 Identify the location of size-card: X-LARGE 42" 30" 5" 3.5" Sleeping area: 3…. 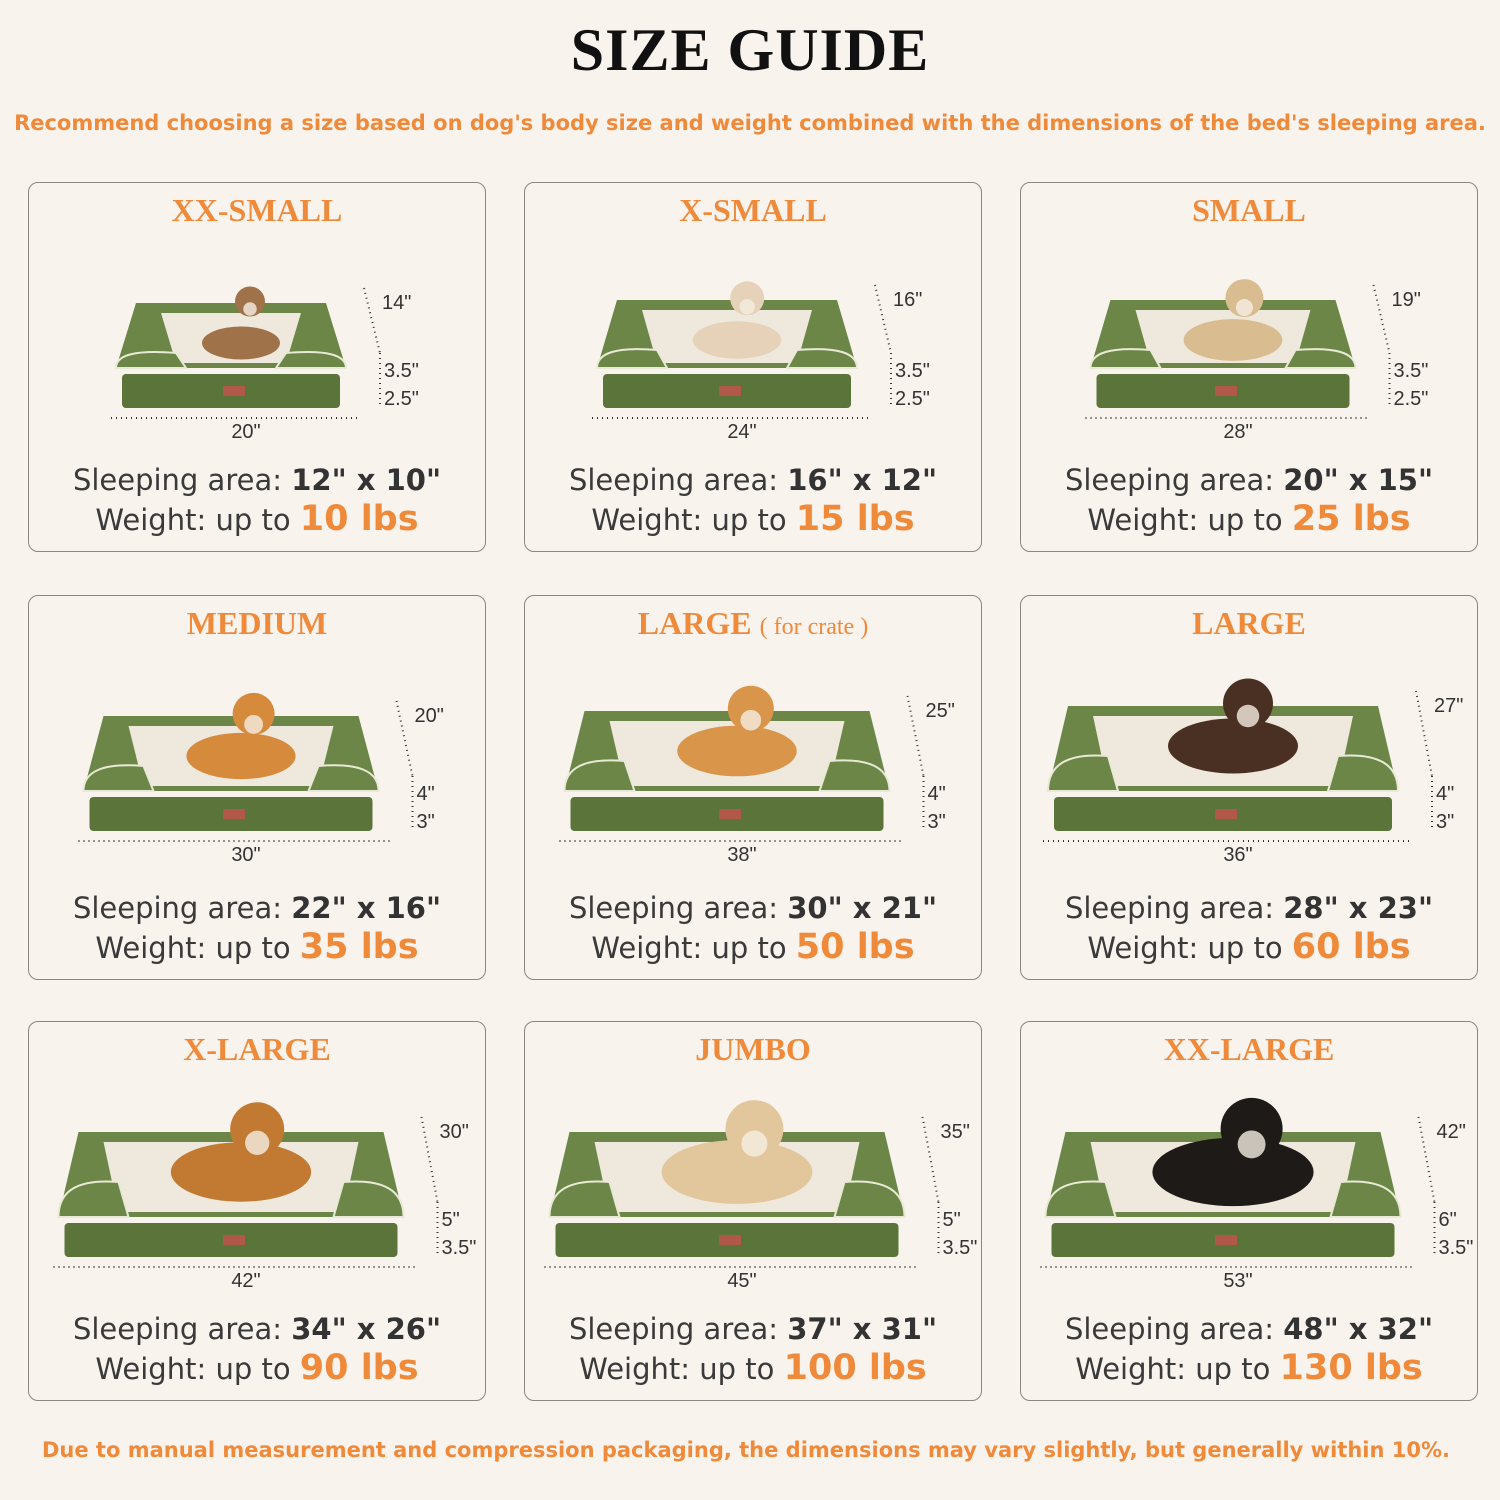
(257, 1211).